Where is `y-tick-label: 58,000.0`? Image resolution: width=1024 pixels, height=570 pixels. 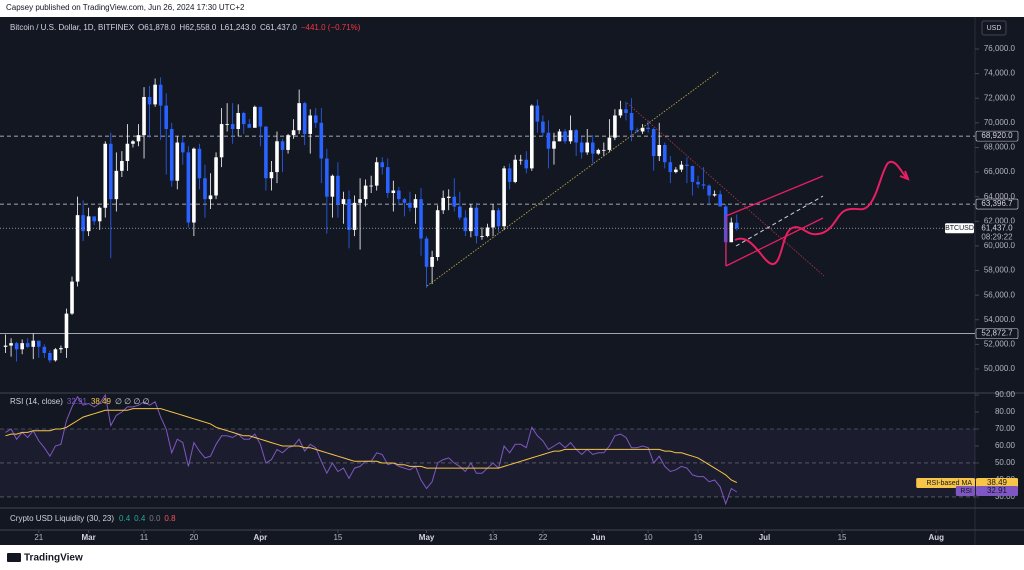 y-tick-label: 58,000.0 is located at coordinates (1000, 270).